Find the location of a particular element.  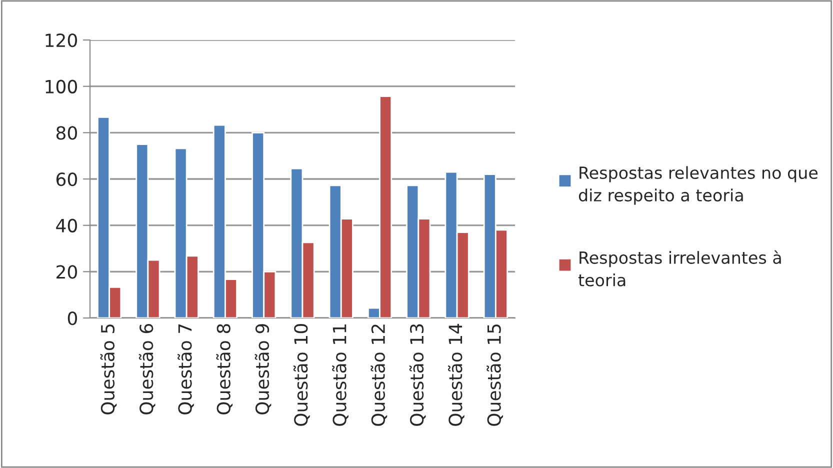

y-tick-label: 40 is located at coordinates (66, 225).